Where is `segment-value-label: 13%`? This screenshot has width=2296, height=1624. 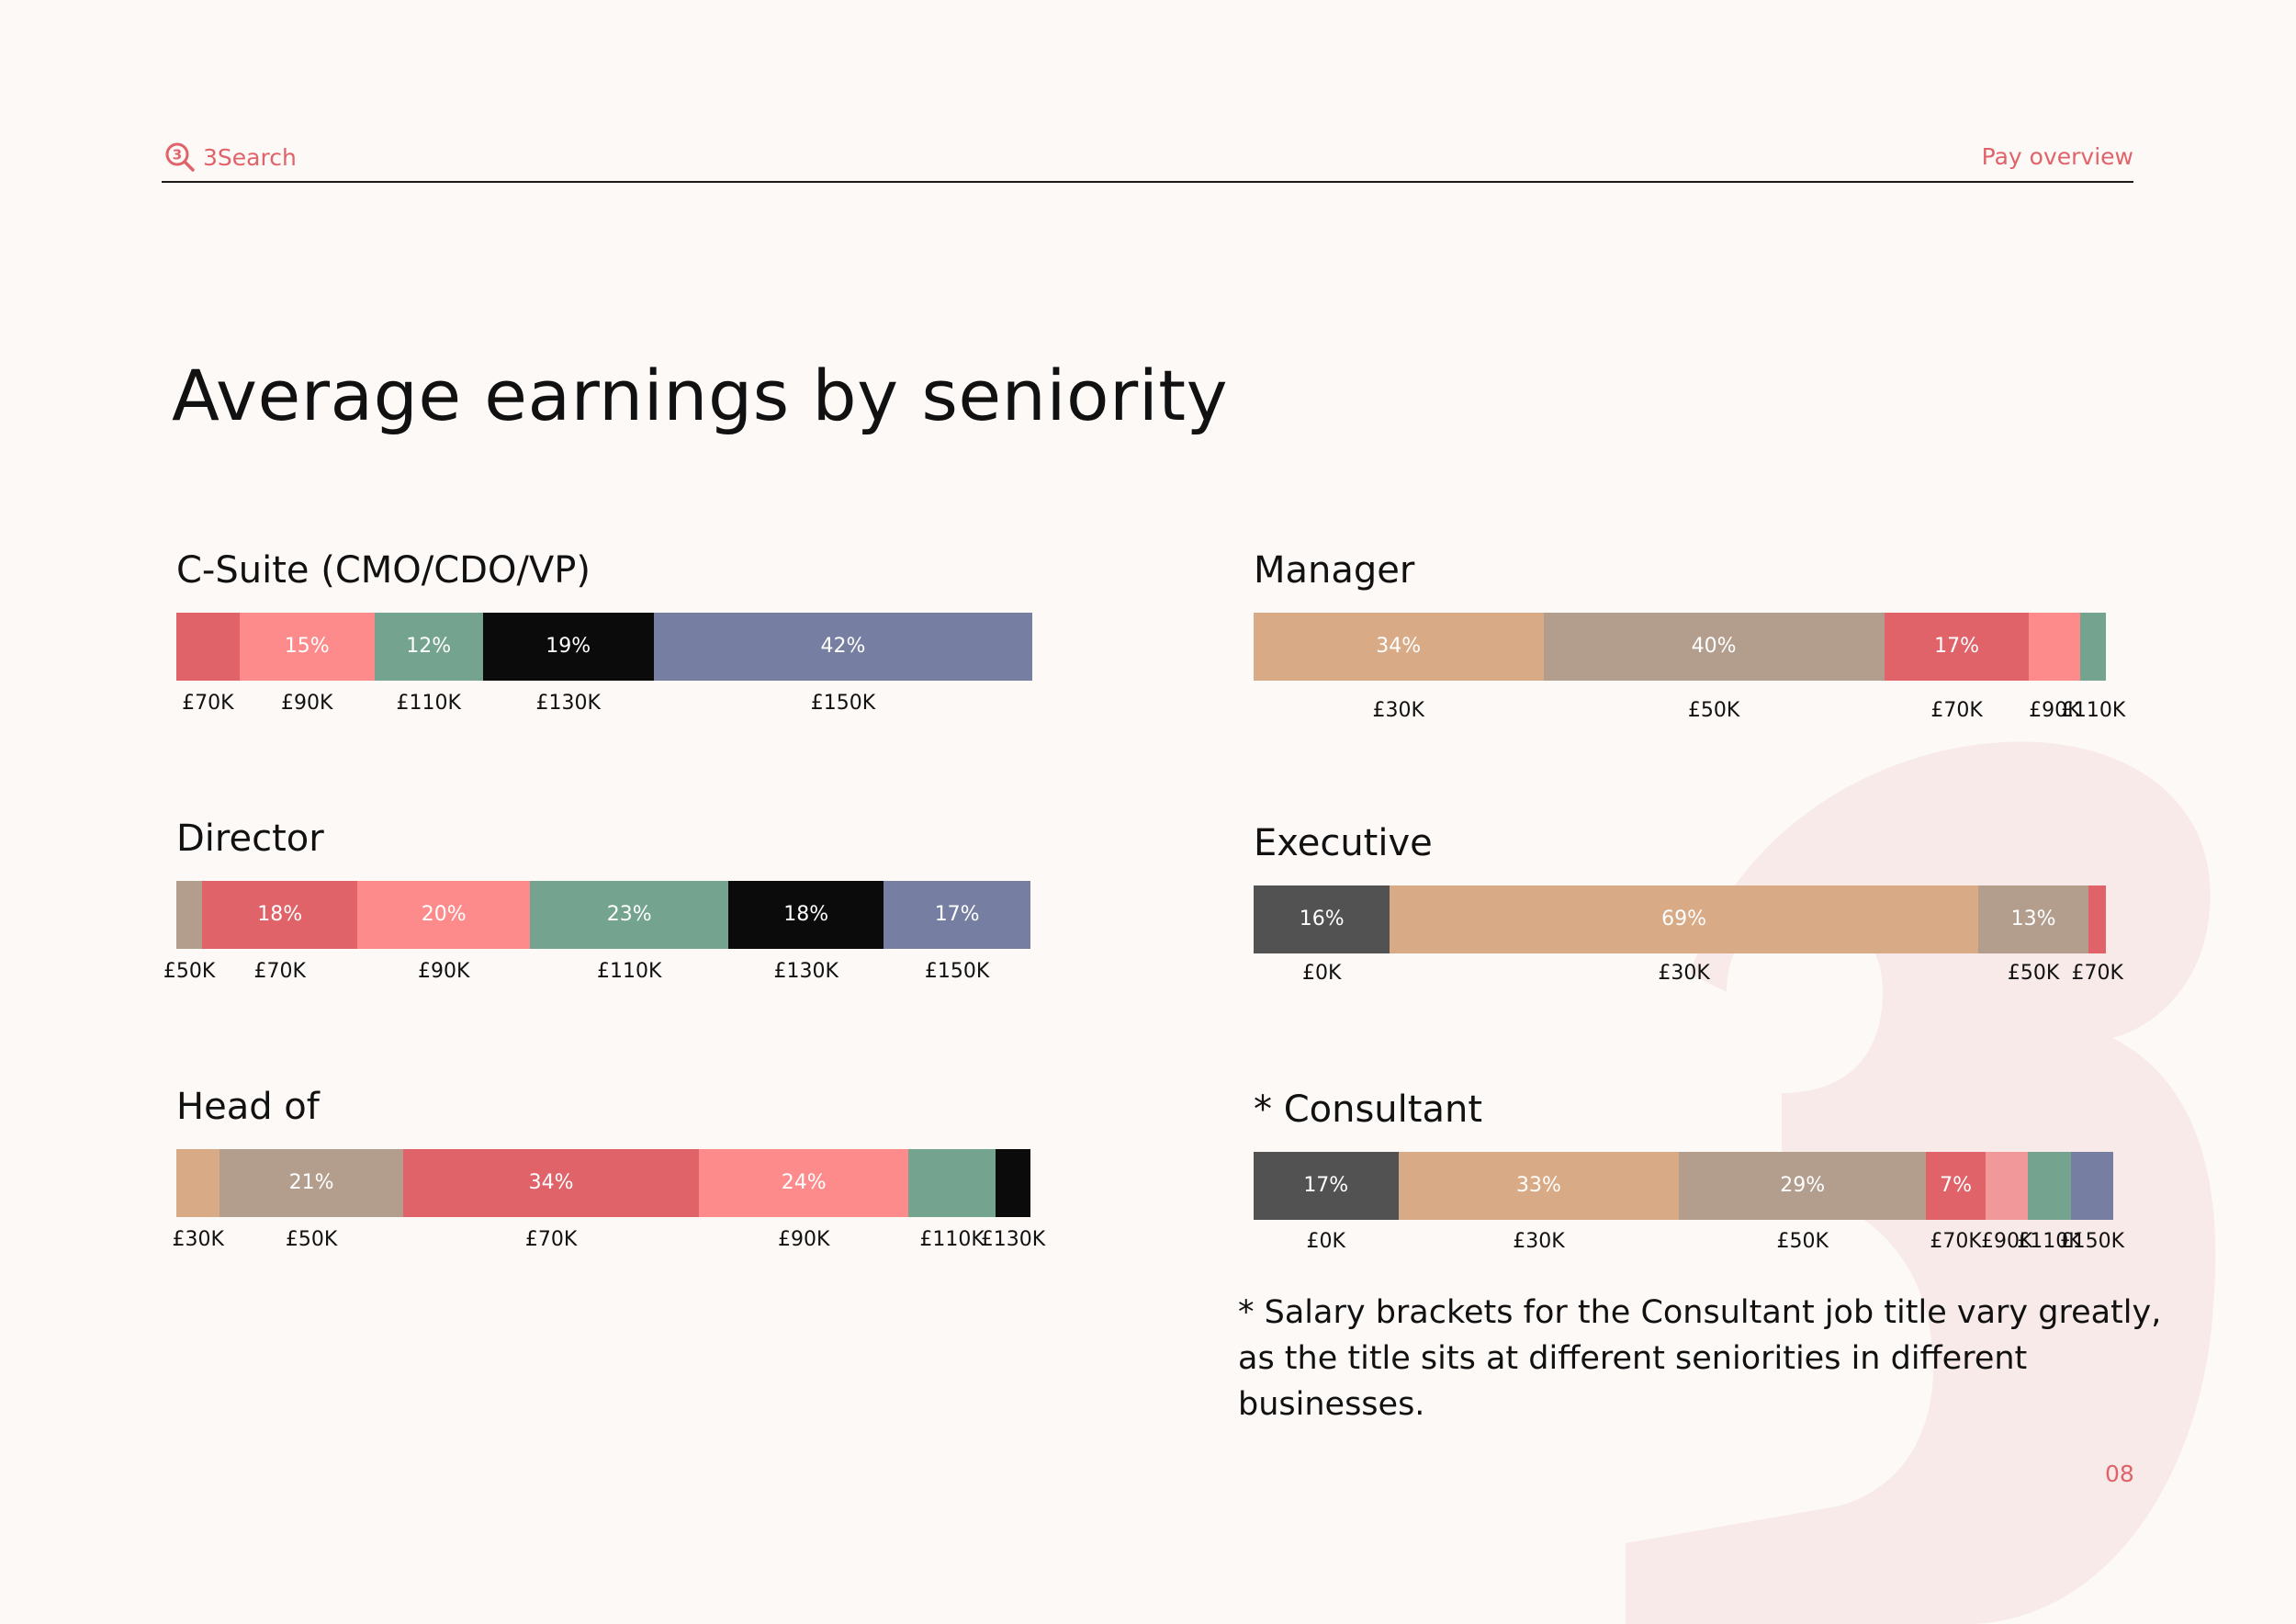
segment-value-label: 13% is located at coordinates (2033, 919).